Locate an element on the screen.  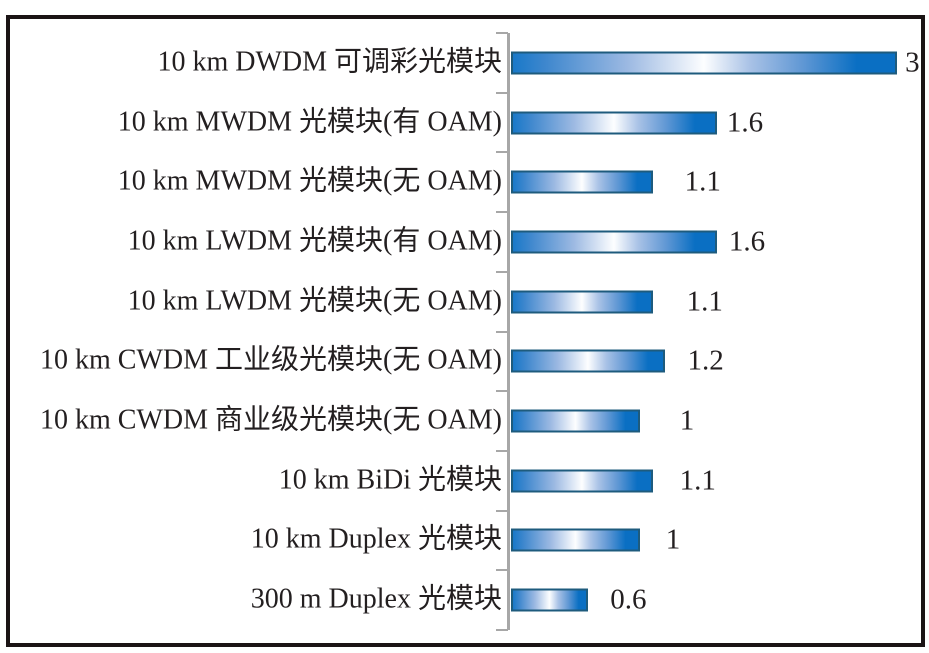
value-label: 1.2 is located at coordinates (705, 360).